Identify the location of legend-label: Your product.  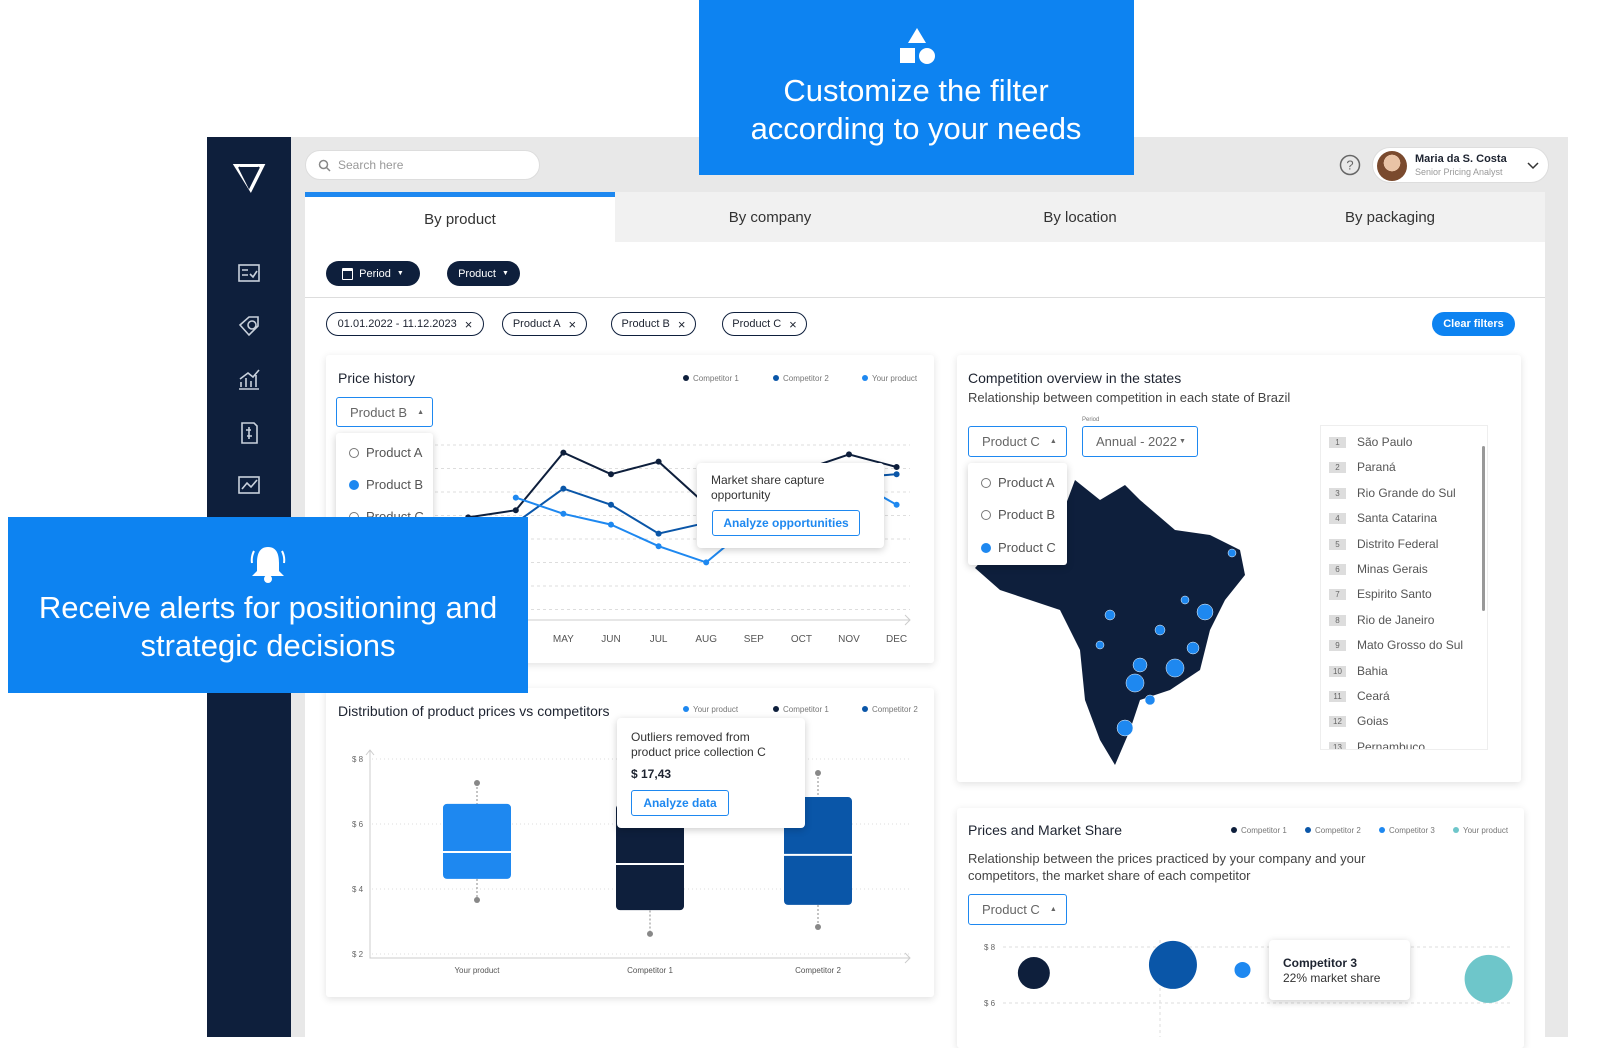
(1486, 830).